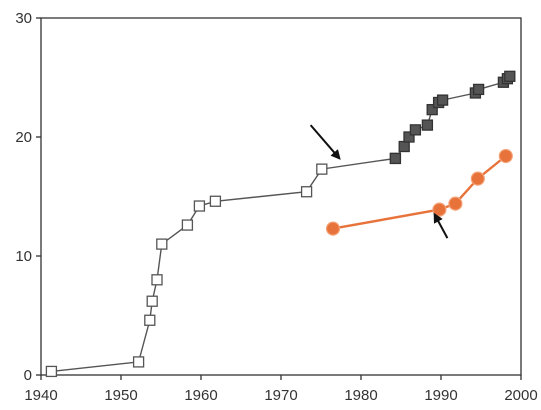 This screenshot has width=541, height=410. Describe the element at coordinates (360, 395) in the screenshot. I see `x-tick-label: 1980` at that location.